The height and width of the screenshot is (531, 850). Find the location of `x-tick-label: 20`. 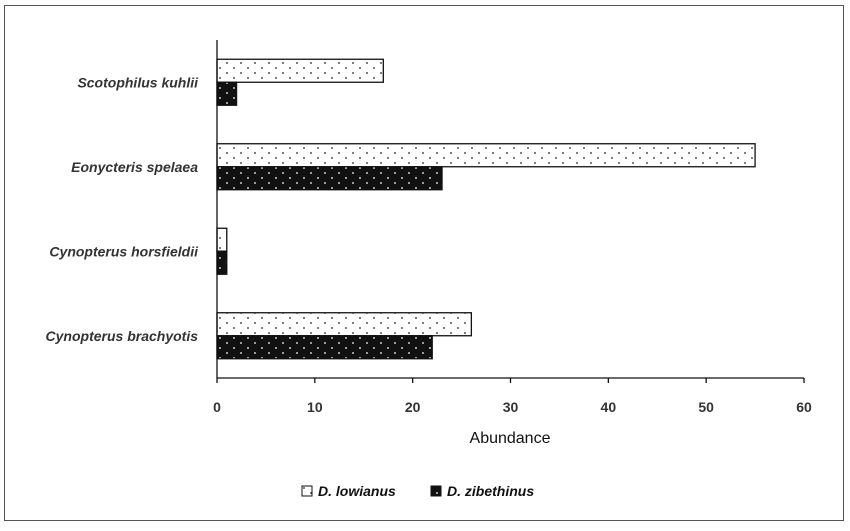

x-tick-label: 20 is located at coordinates (413, 407).